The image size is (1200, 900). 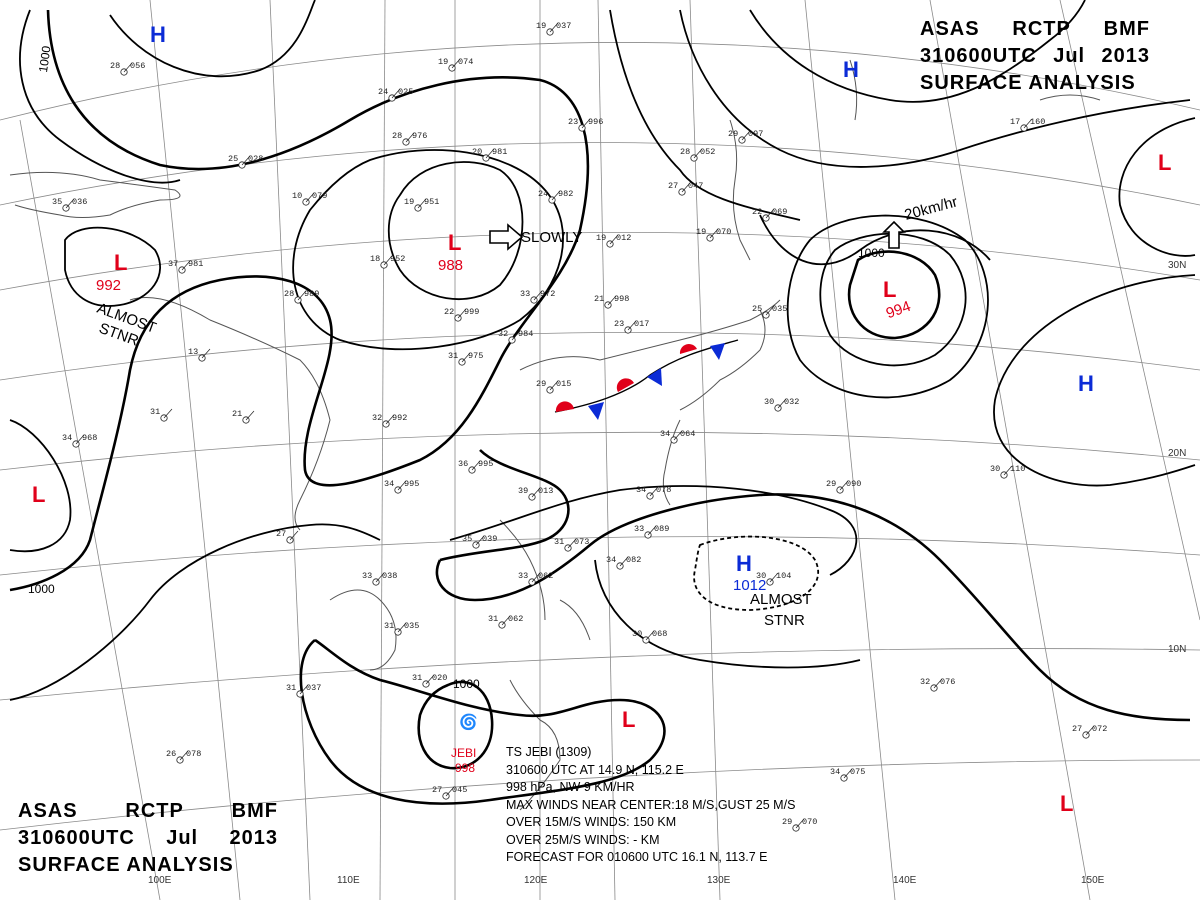 I want to click on latitude-label: 10N, so click(x=1177, y=649).